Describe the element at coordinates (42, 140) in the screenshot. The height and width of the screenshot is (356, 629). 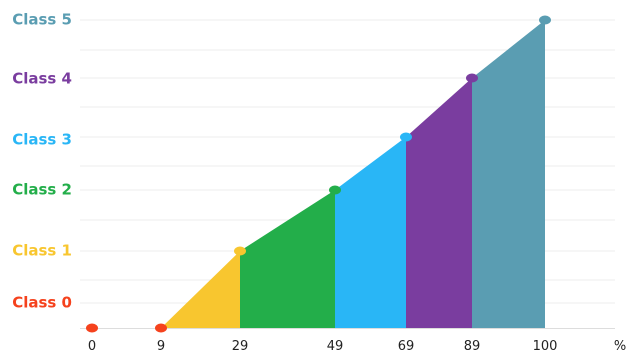
I see `y-label-class-3: Class 3` at that location.